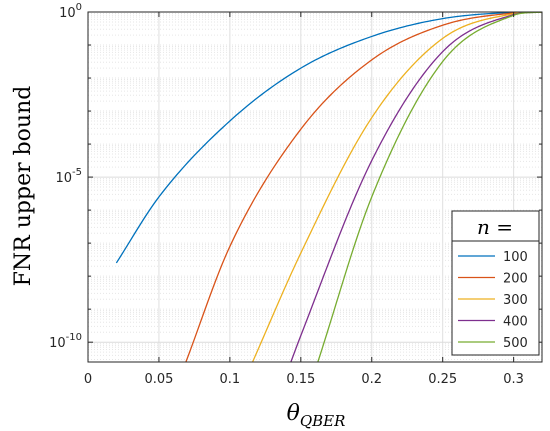 This screenshot has width=550, height=431. What do you see at coordinates (493, 279) in the screenshot?
I see `legend-item-200: 200` at bounding box center [493, 279].